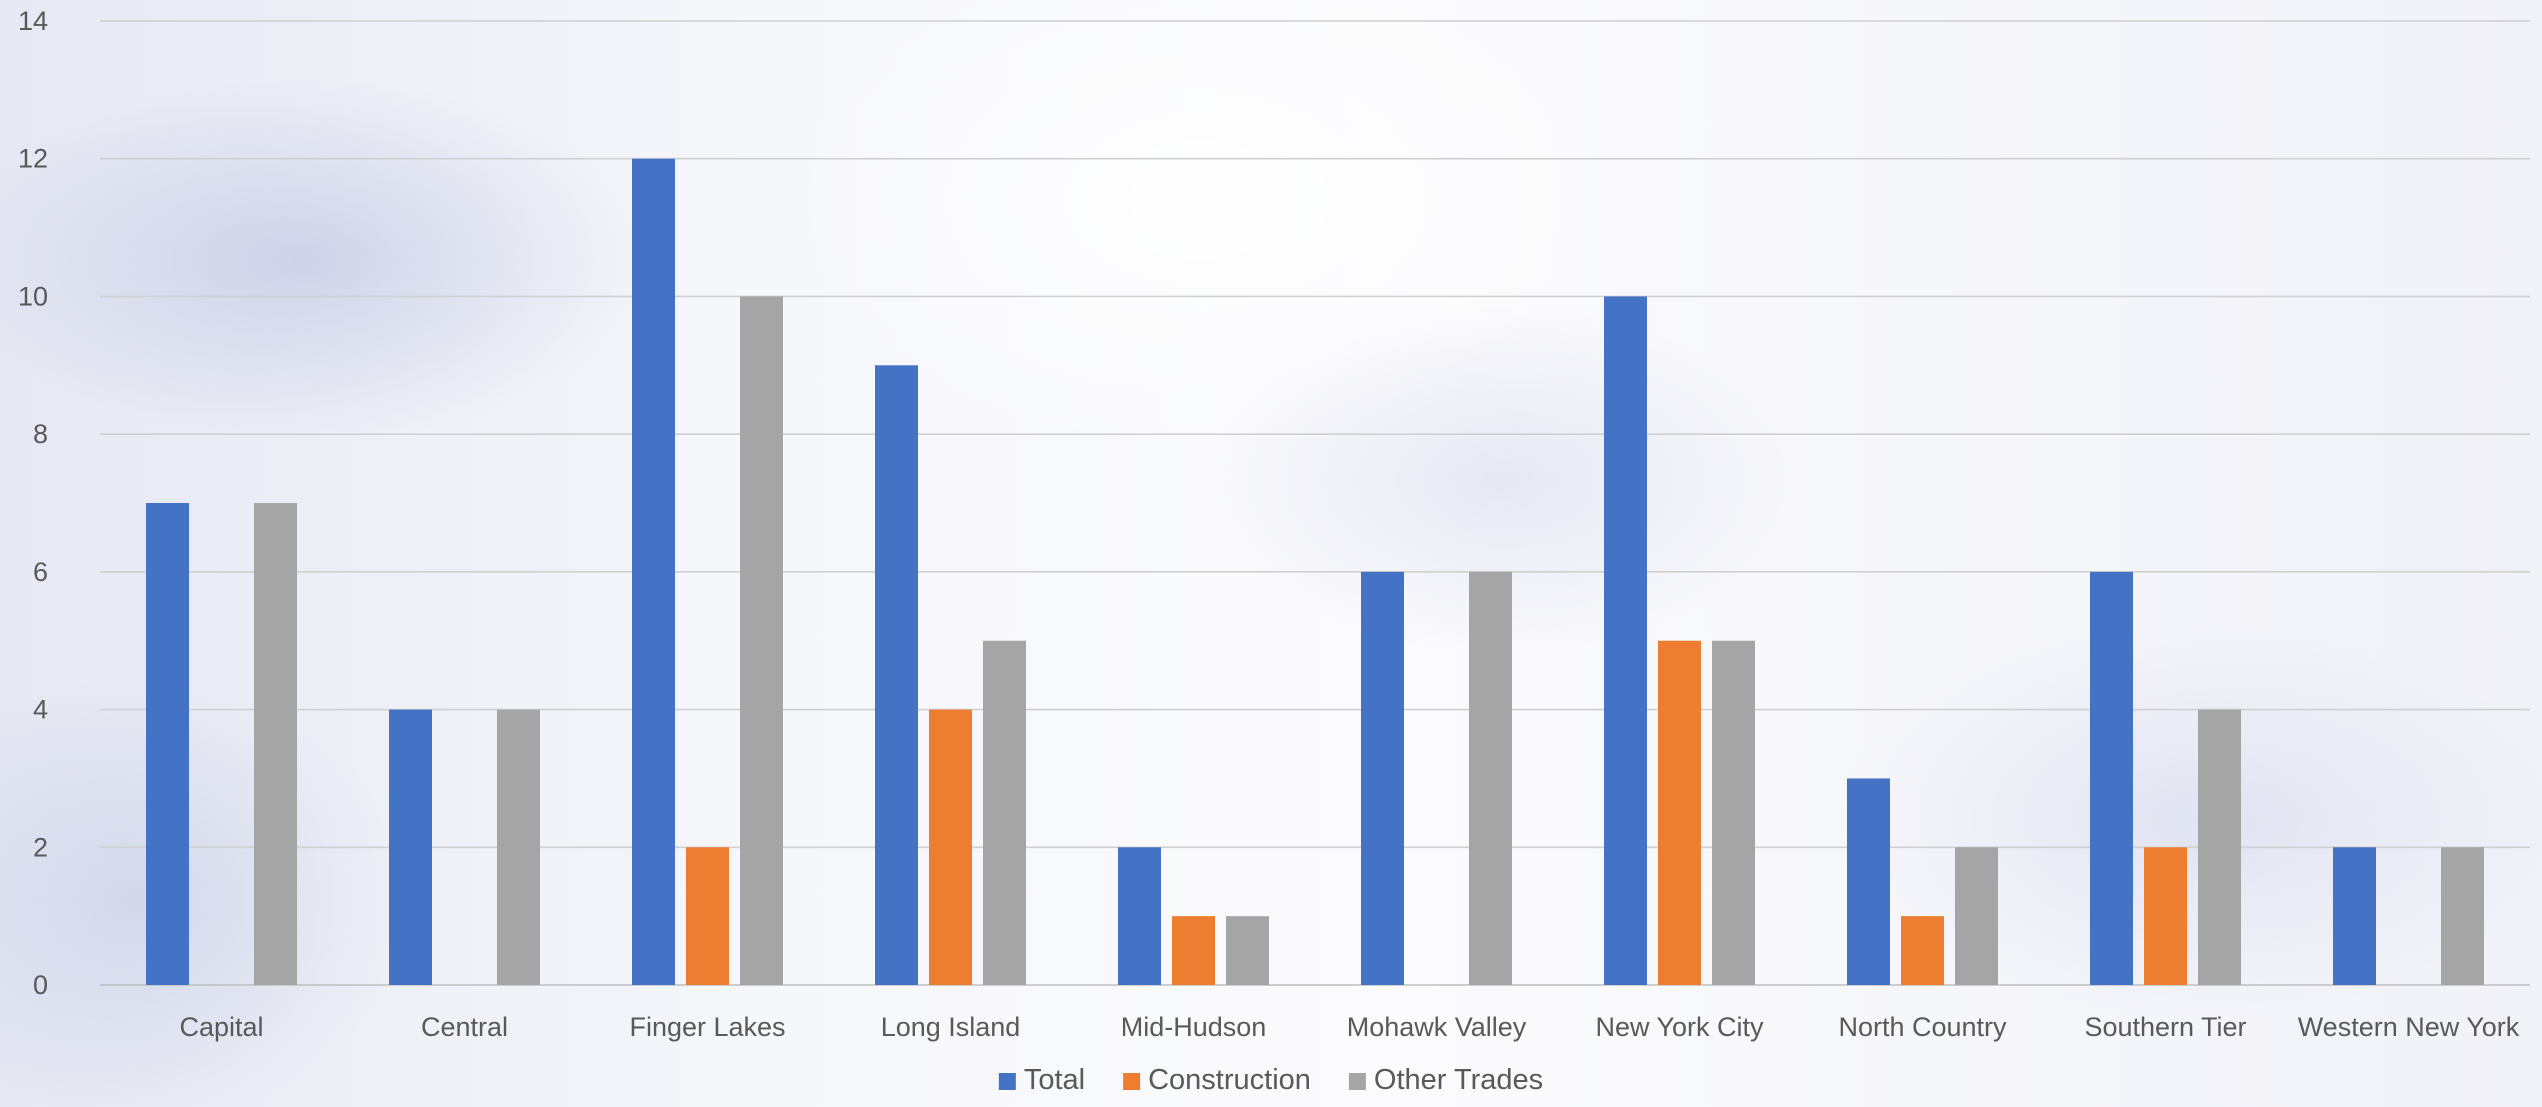 This screenshot has width=2542, height=1107. What do you see at coordinates (518, 847) in the screenshot?
I see `bar-other-trades-central` at bounding box center [518, 847].